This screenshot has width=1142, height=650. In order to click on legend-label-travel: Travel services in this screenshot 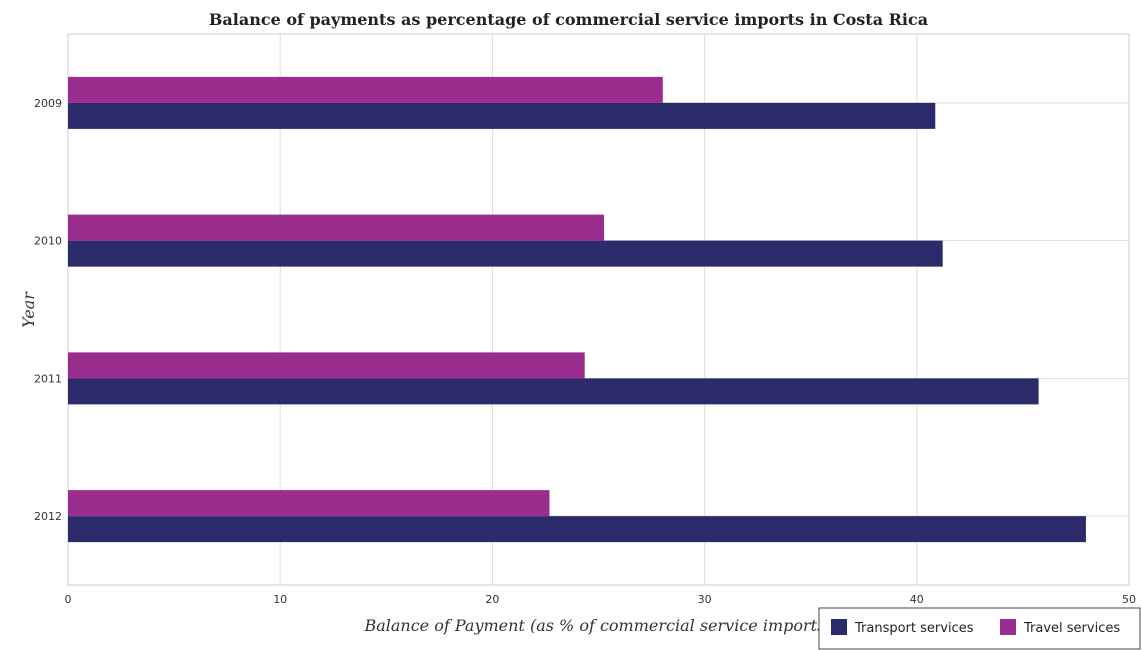, I will do `click(1071, 628)`.